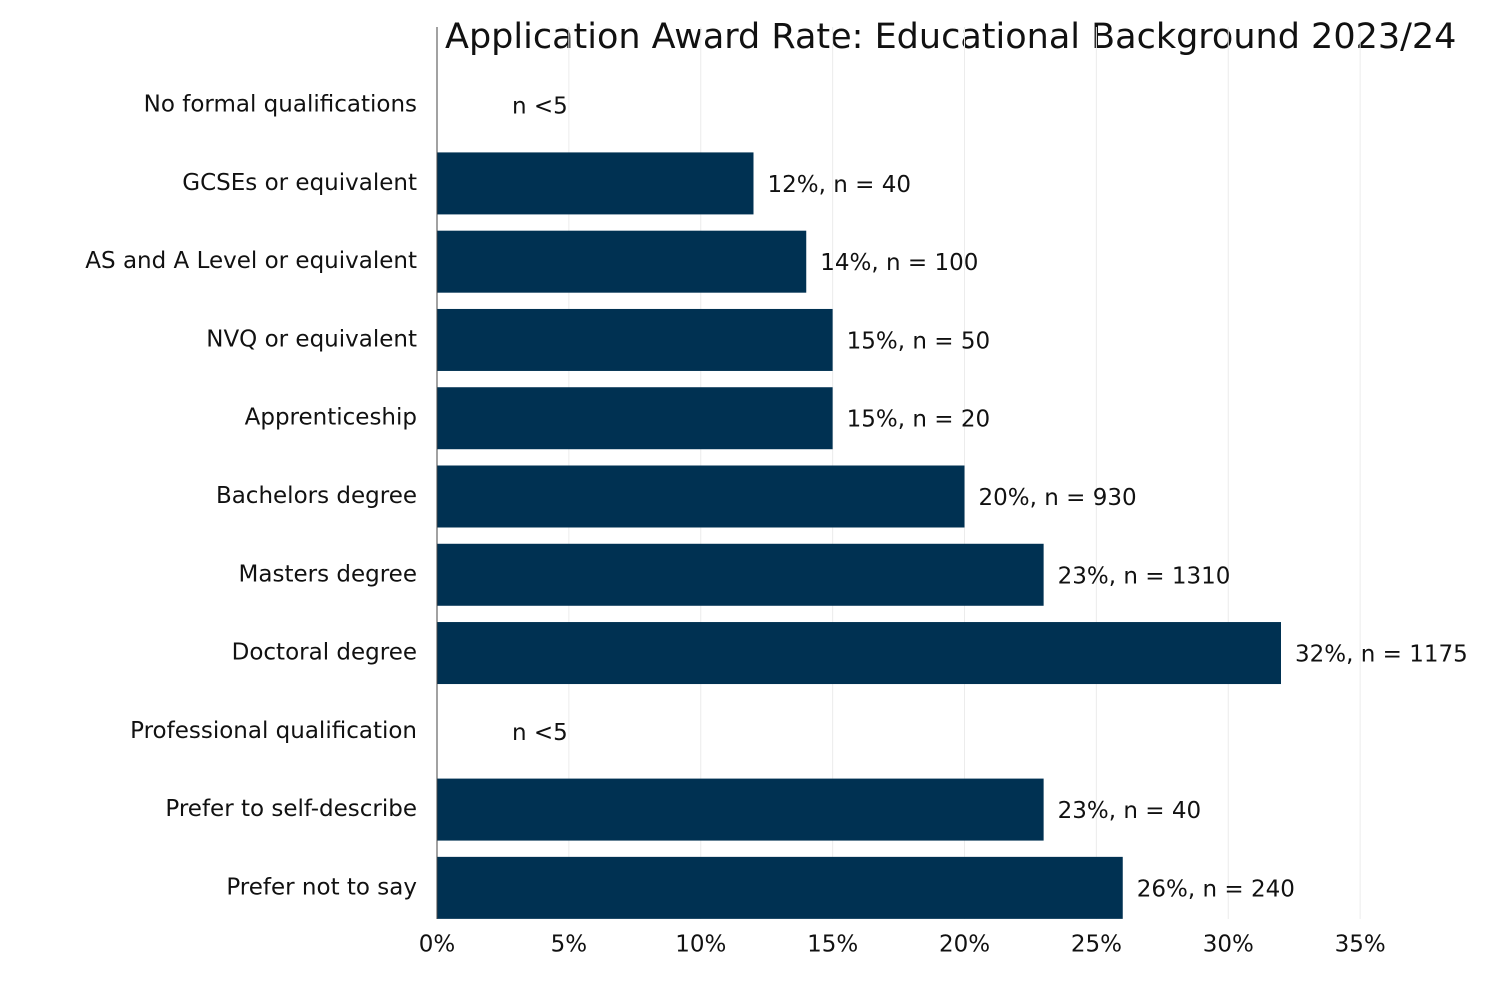 This screenshot has width=1498, height=998. Describe the element at coordinates (700, 945) in the screenshot. I see `x-tick-label: 10%` at that location.